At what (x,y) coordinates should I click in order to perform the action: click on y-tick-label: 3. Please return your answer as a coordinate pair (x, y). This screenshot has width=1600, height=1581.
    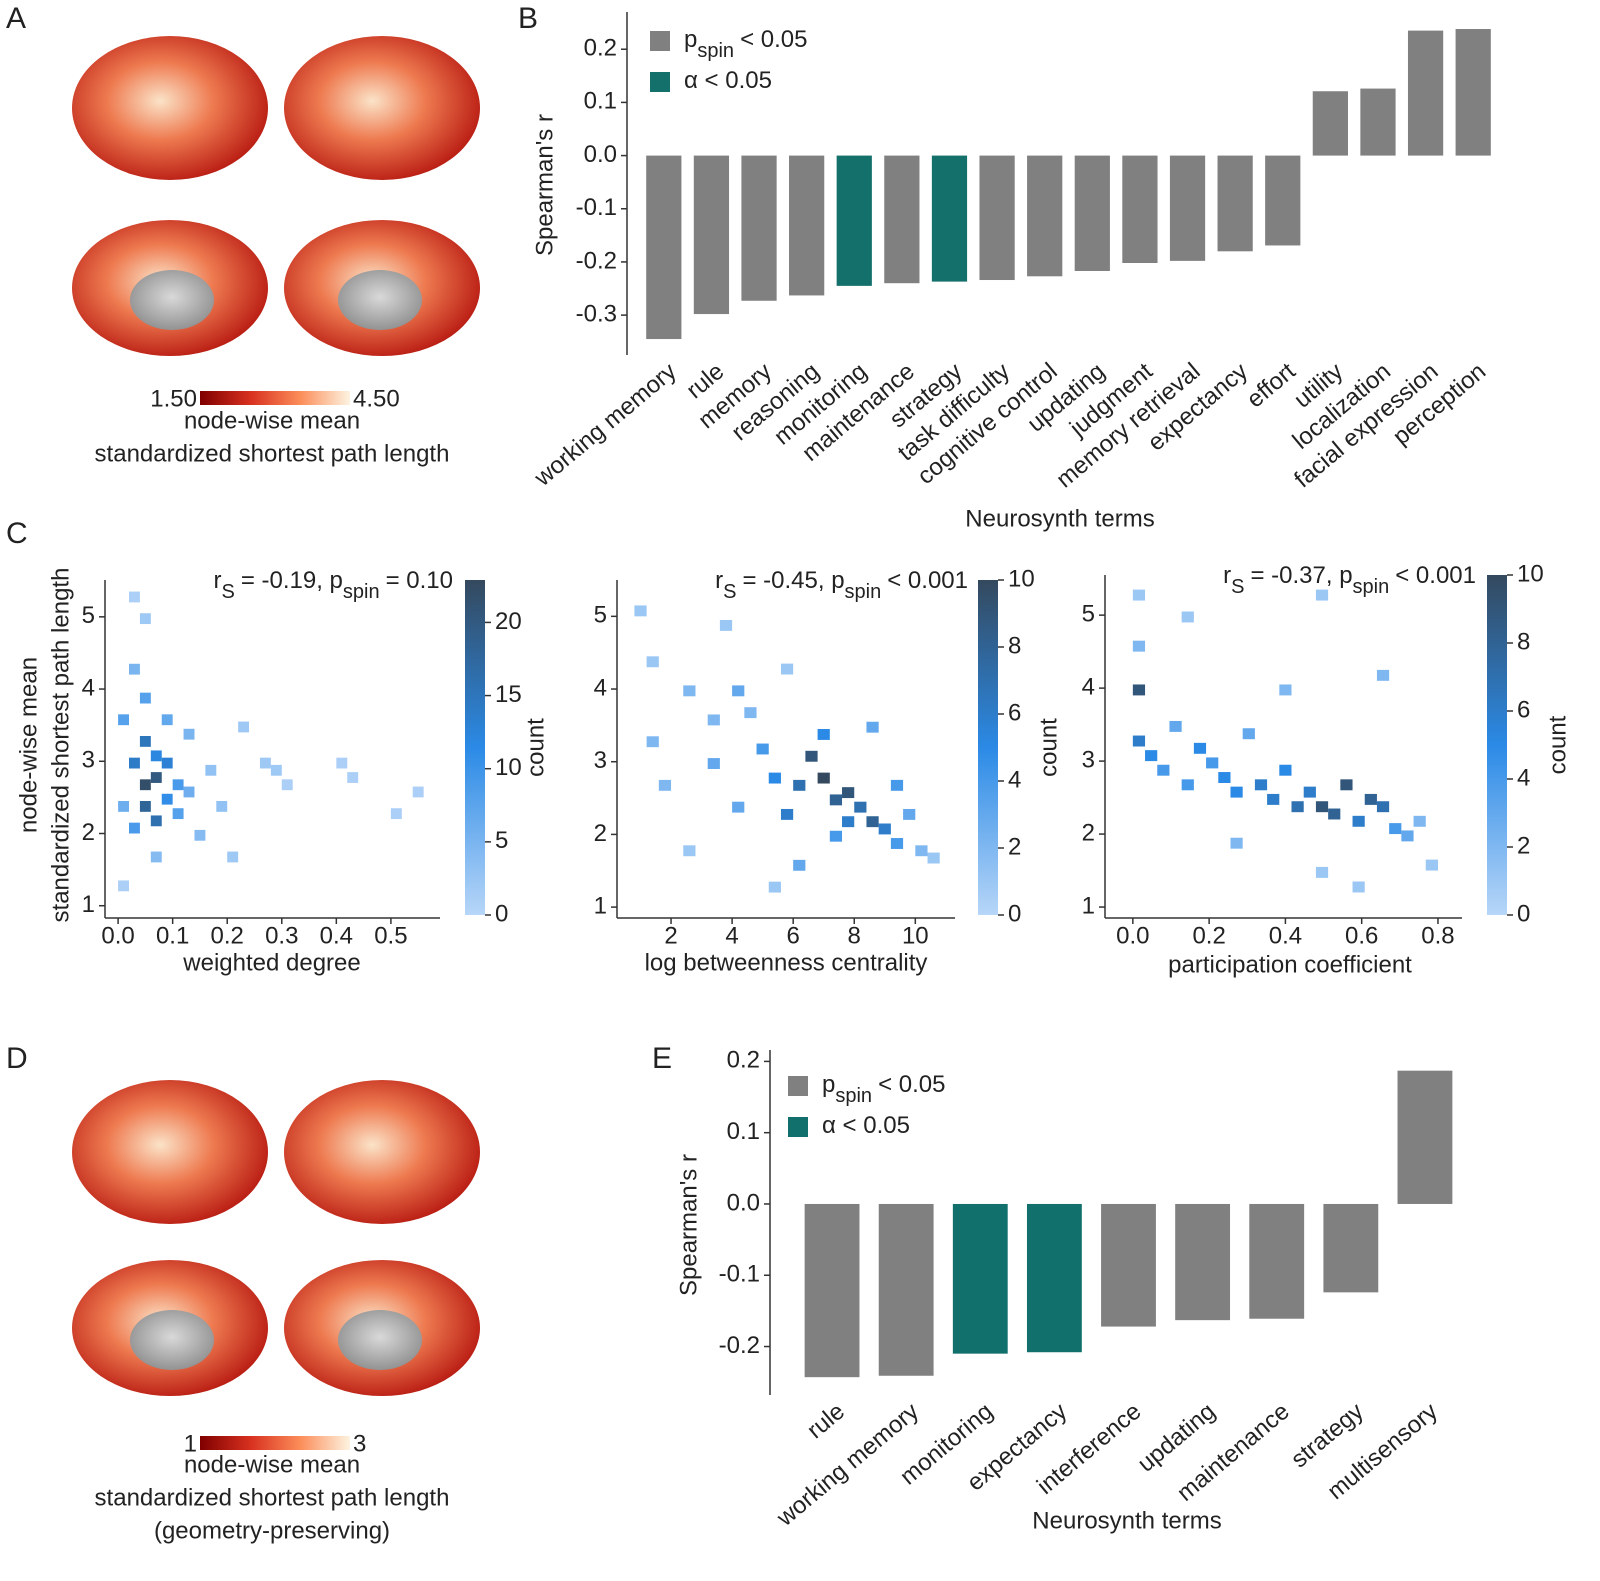
    Looking at the image, I should click on (600, 760).